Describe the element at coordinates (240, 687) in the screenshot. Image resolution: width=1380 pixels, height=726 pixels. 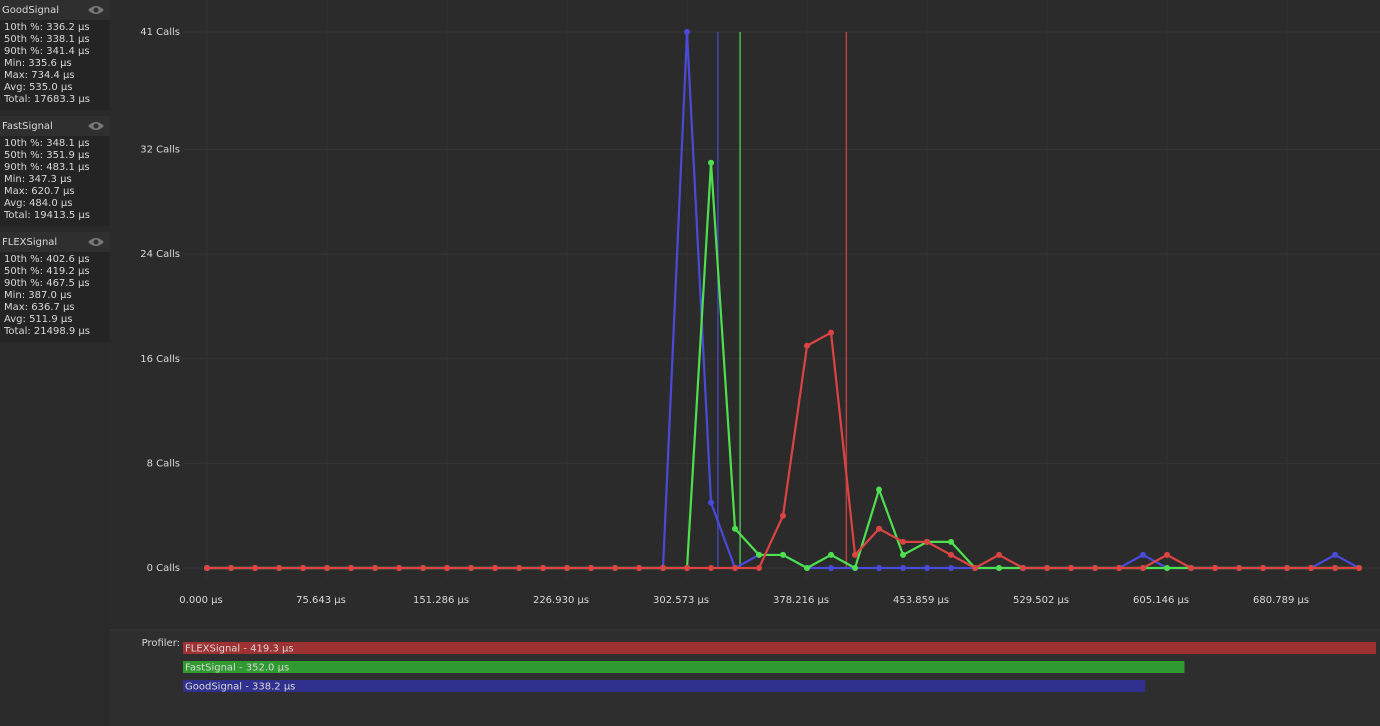
I see `profiler-bar-label: GoodSignal - 338.2 µs` at that location.